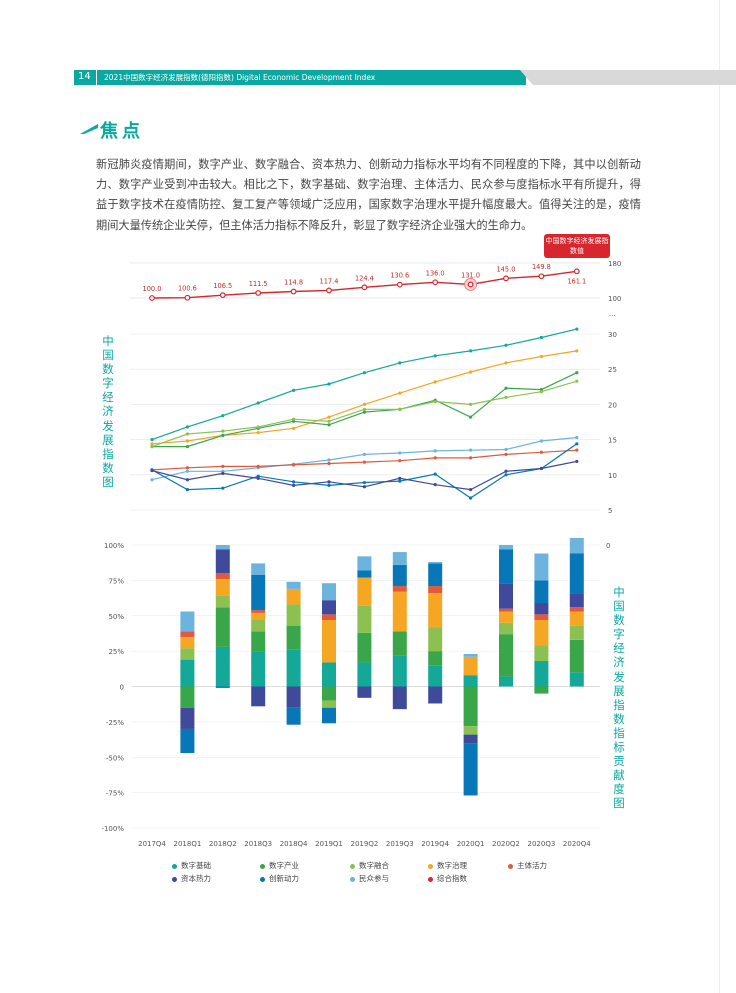 The image size is (736, 993). Describe the element at coordinates (84, 76) in the screenshot. I see `page-number: 14` at that location.